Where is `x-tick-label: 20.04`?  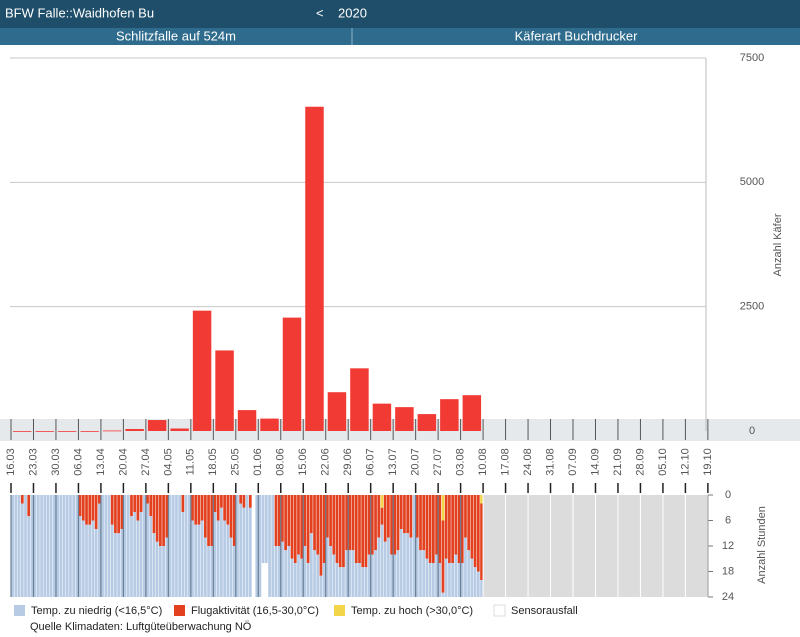
x-tick-label: 20.04 is located at coordinates (123, 462).